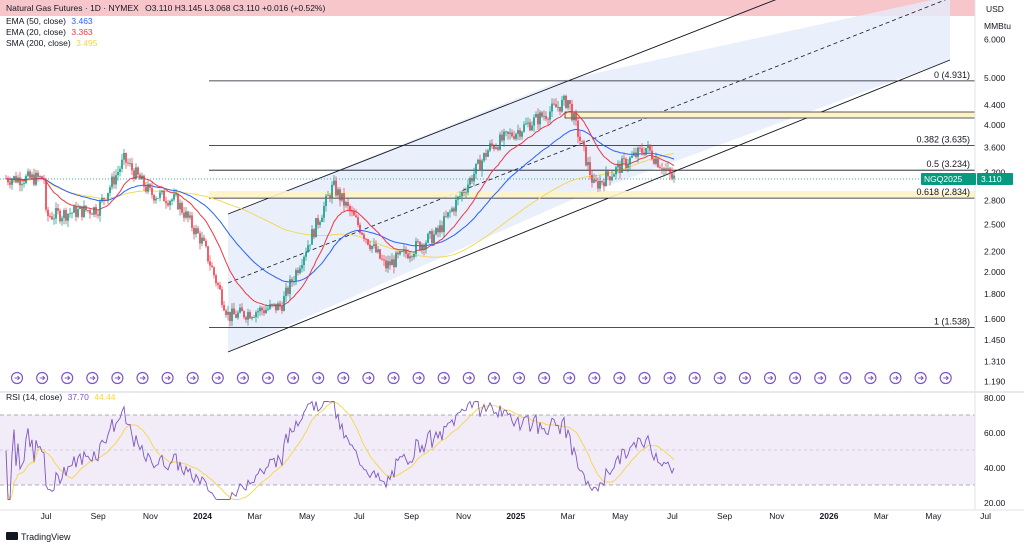 The image size is (1024, 548). Describe the element at coordinates (995, 125) in the screenshot. I see `price-tick: 4.000` at that location.